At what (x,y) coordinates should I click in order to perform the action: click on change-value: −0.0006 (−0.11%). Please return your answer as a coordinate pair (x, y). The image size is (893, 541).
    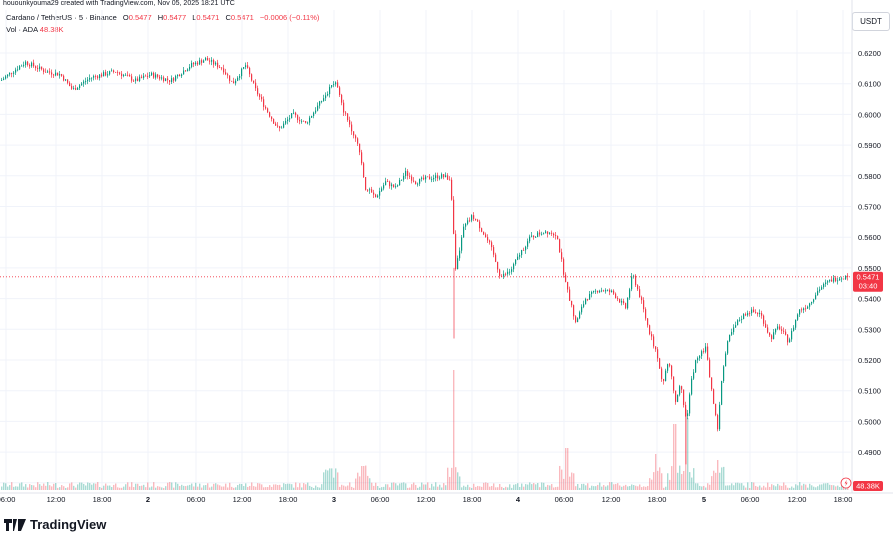
    Looking at the image, I should click on (289, 17).